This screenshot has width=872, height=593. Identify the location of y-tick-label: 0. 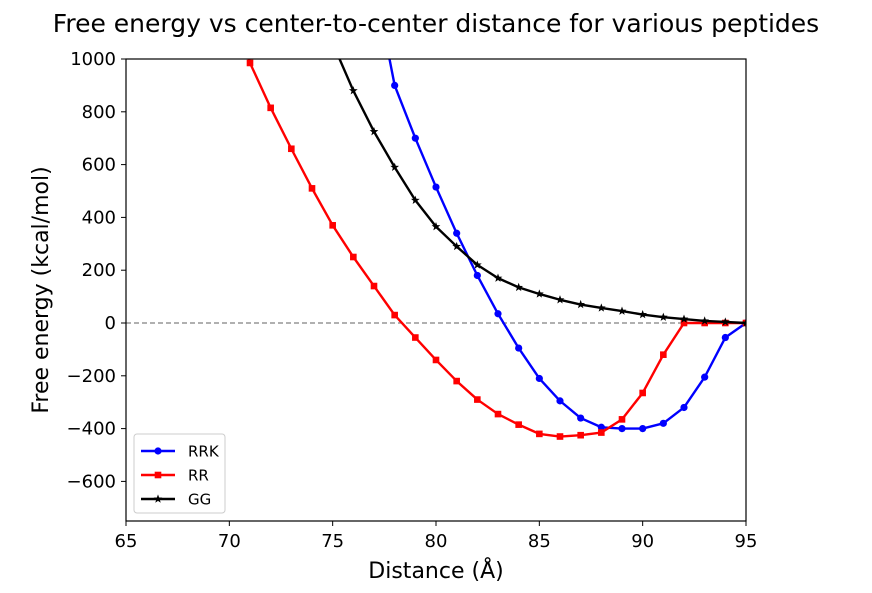
(110, 323).